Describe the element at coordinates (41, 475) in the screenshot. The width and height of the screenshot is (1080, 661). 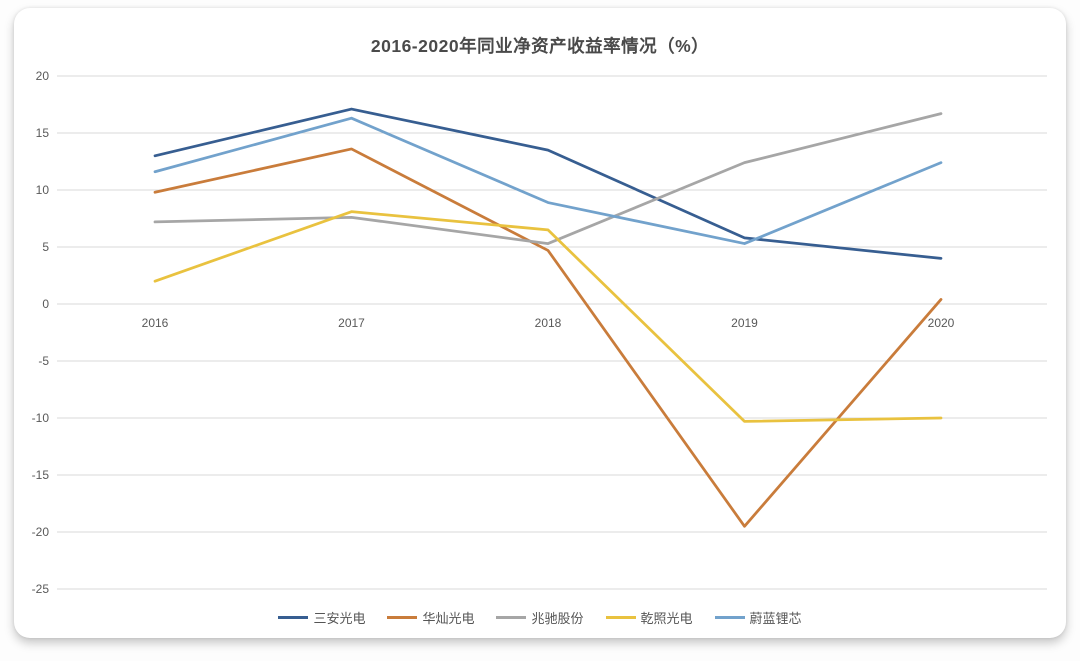
I see `y-axis-tick-label: -15` at that location.